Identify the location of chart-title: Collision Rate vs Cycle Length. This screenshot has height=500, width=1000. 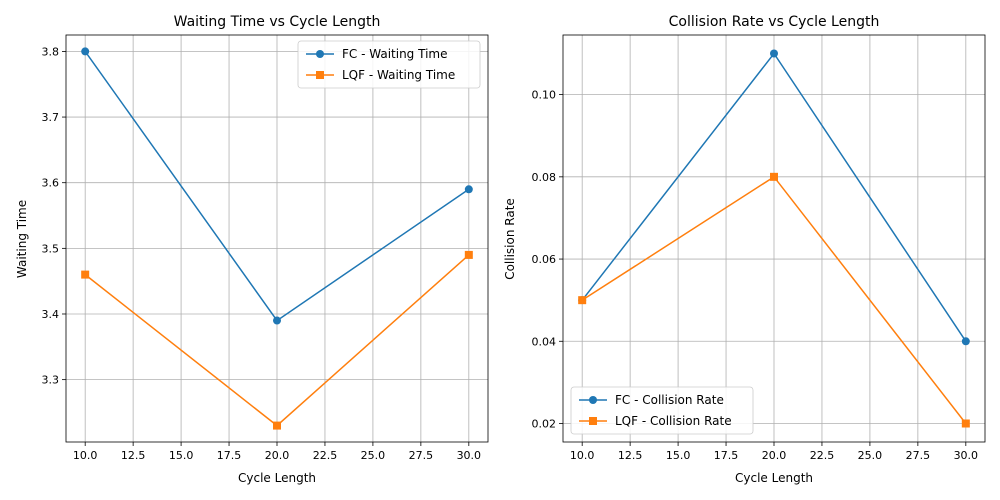
(774, 22).